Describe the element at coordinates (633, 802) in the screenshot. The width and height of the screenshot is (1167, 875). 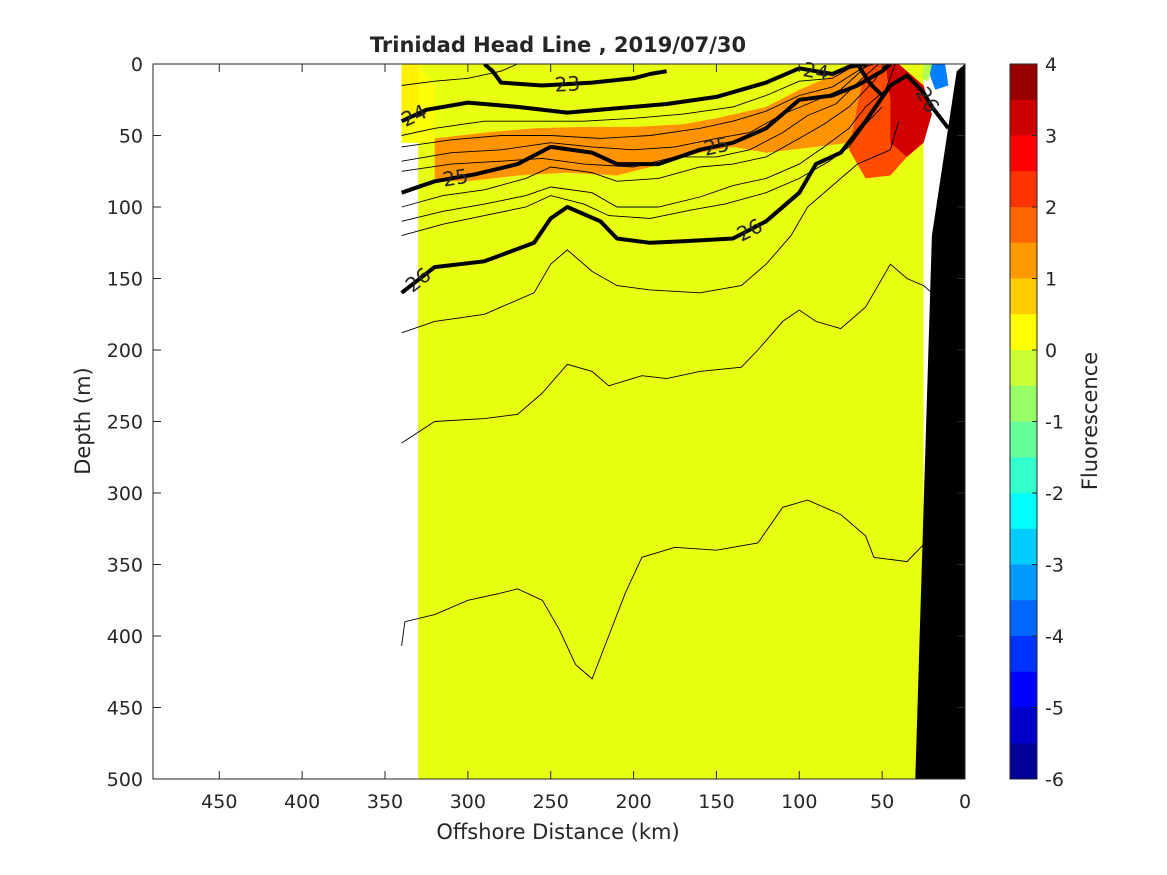
I see `x-tick-label: 200` at that location.